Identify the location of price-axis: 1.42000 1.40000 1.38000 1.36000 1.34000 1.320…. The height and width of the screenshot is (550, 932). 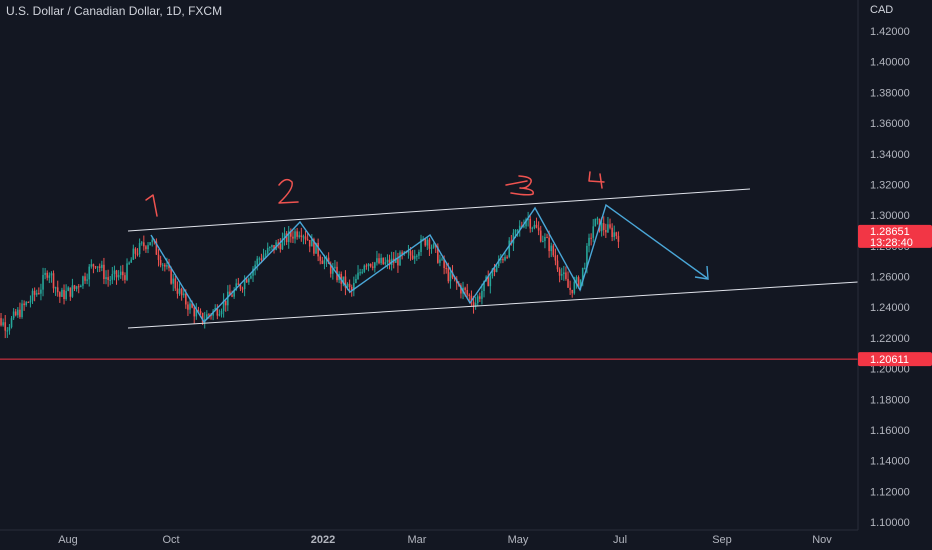
(894, 275).